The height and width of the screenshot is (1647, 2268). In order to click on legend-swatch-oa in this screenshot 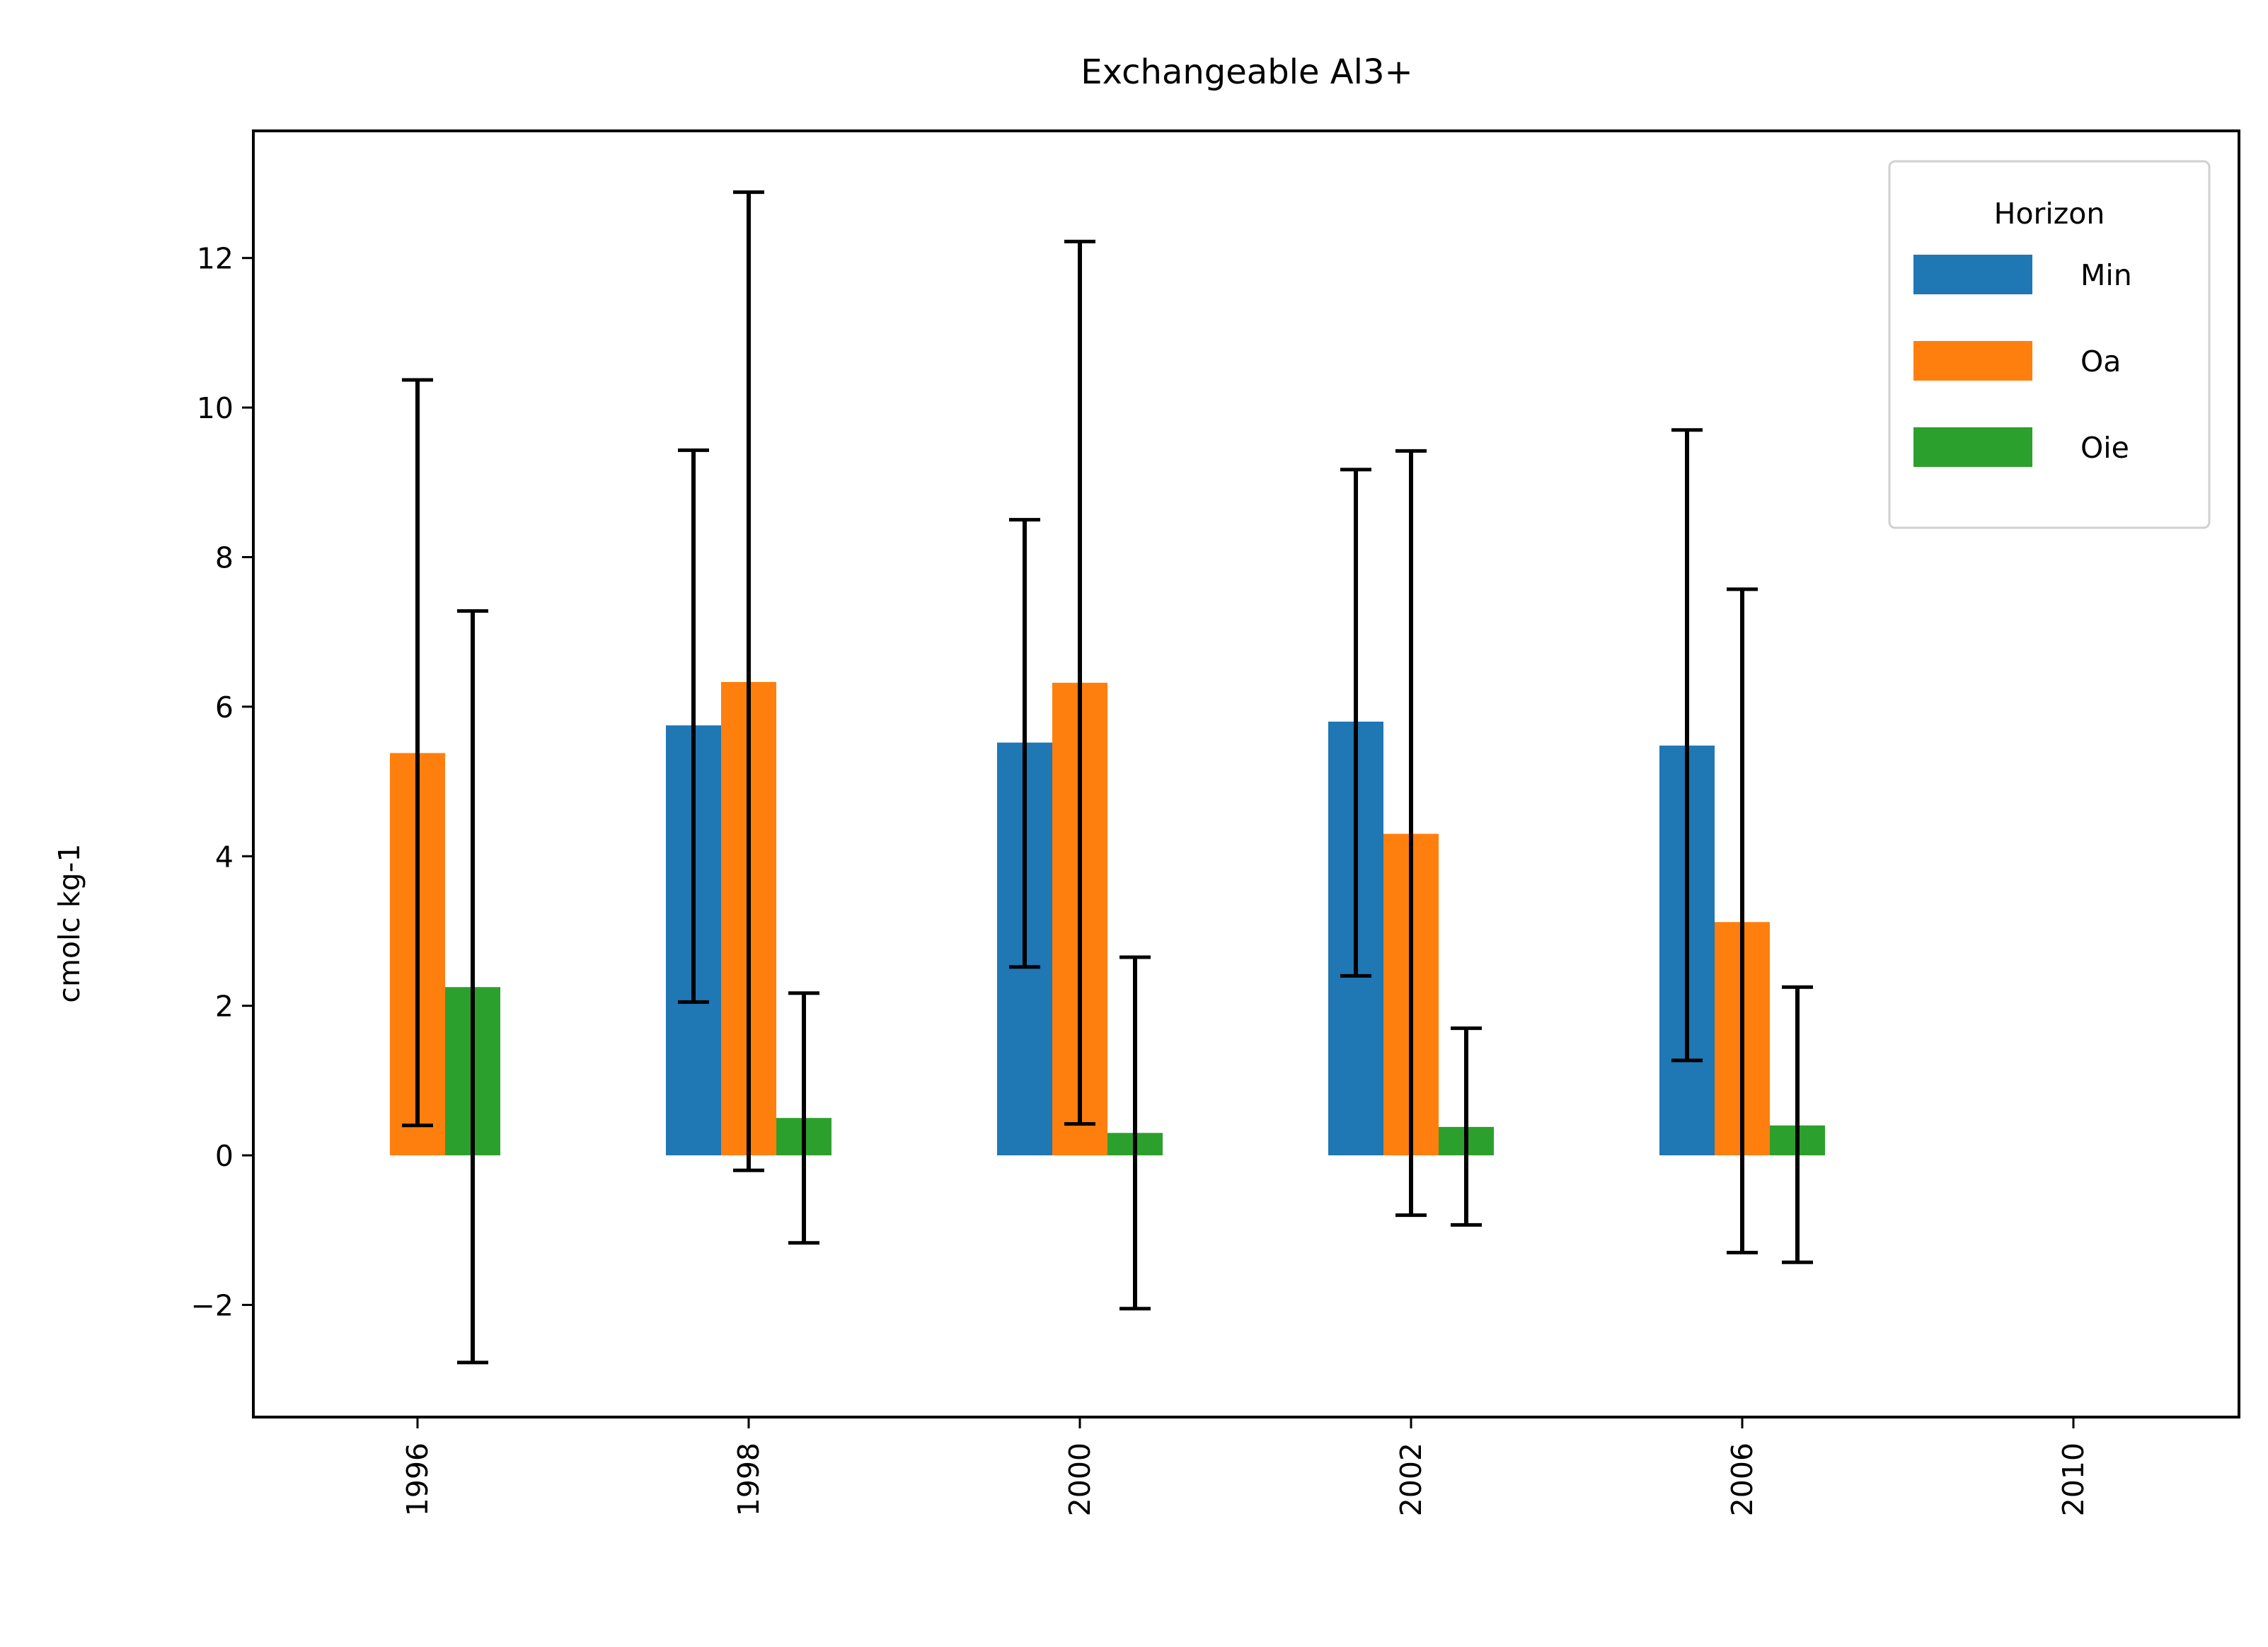, I will do `click(1972, 361)`.